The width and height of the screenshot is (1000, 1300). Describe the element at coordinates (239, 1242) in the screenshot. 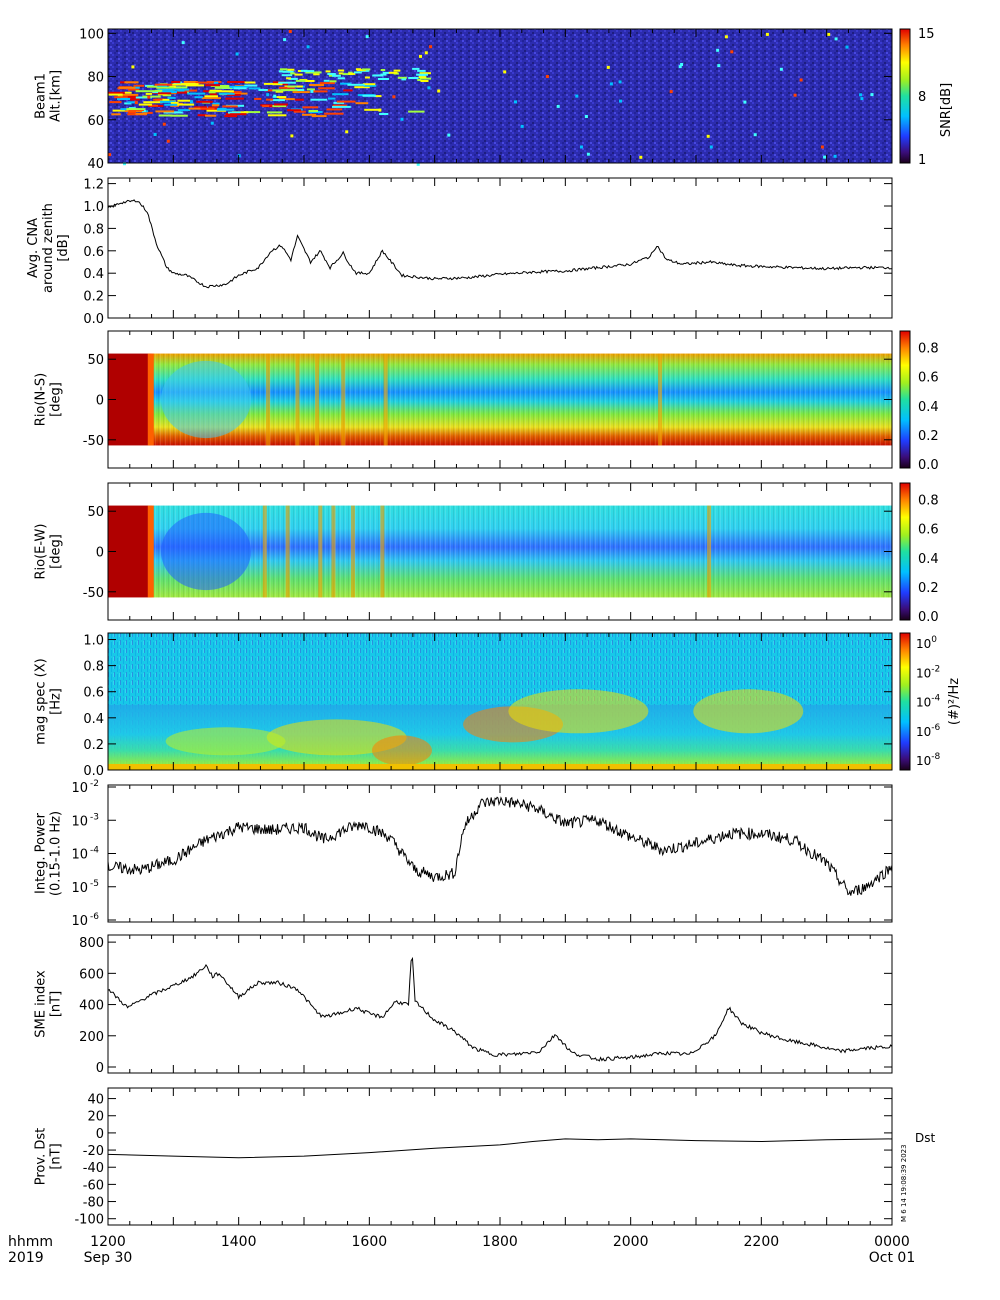

I see `time-tick-label: 1400` at that location.